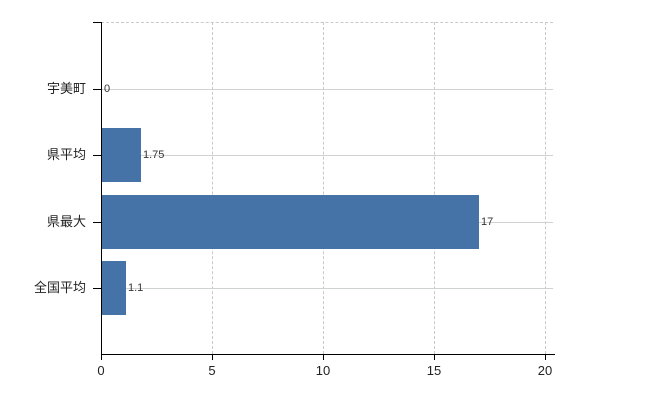 This screenshot has height=400, width=650. I want to click on category-label: 県最大, so click(66, 221).